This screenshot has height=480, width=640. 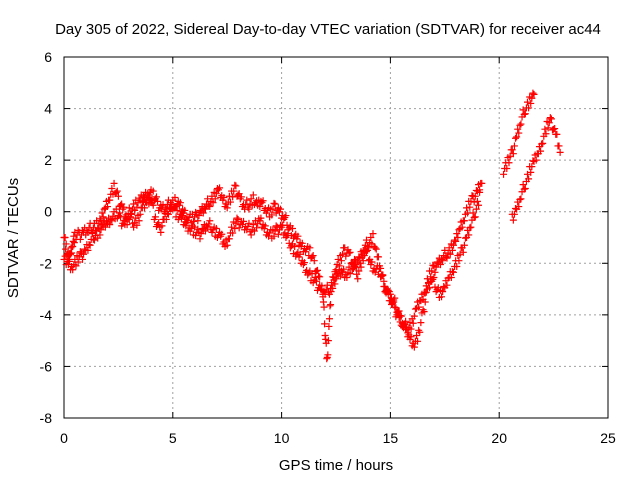 I want to click on y-tick-label: 4, so click(x=48, y=109).